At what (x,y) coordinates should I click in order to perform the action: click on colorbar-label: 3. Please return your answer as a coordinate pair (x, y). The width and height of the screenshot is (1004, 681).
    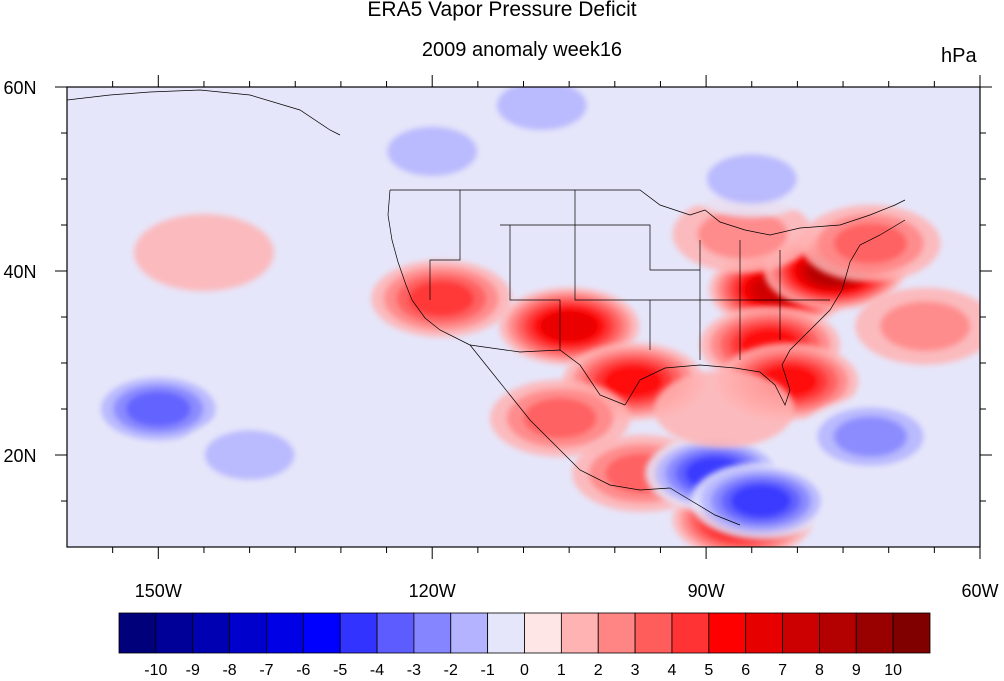
    Looking at the image, I should click on (635, 670).